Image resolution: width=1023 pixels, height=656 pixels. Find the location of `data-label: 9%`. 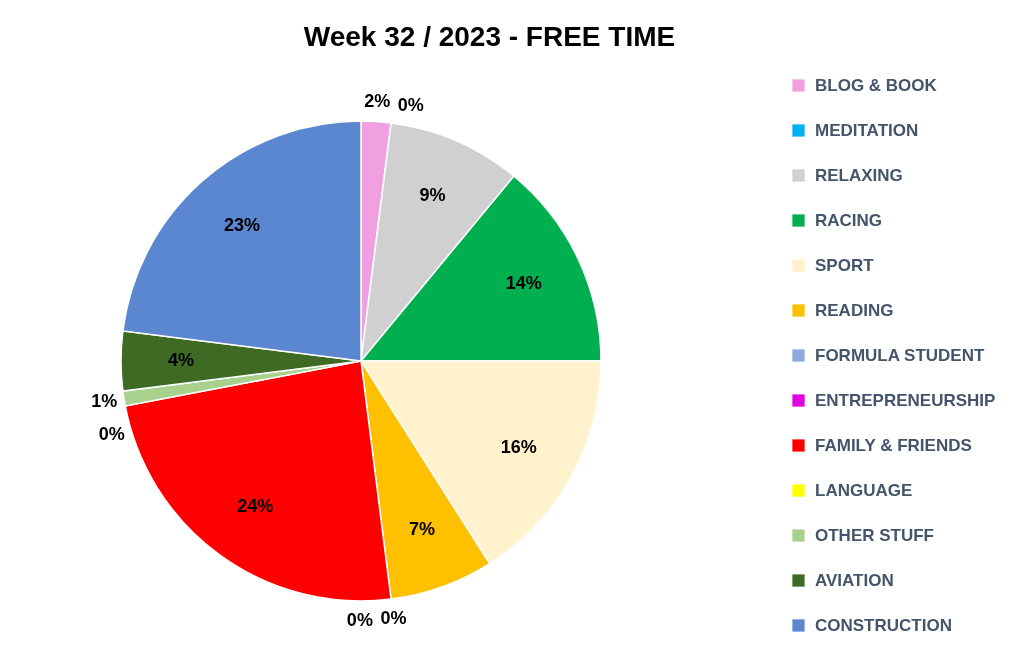

data-label: 9% is located at coordinates (432, 194).